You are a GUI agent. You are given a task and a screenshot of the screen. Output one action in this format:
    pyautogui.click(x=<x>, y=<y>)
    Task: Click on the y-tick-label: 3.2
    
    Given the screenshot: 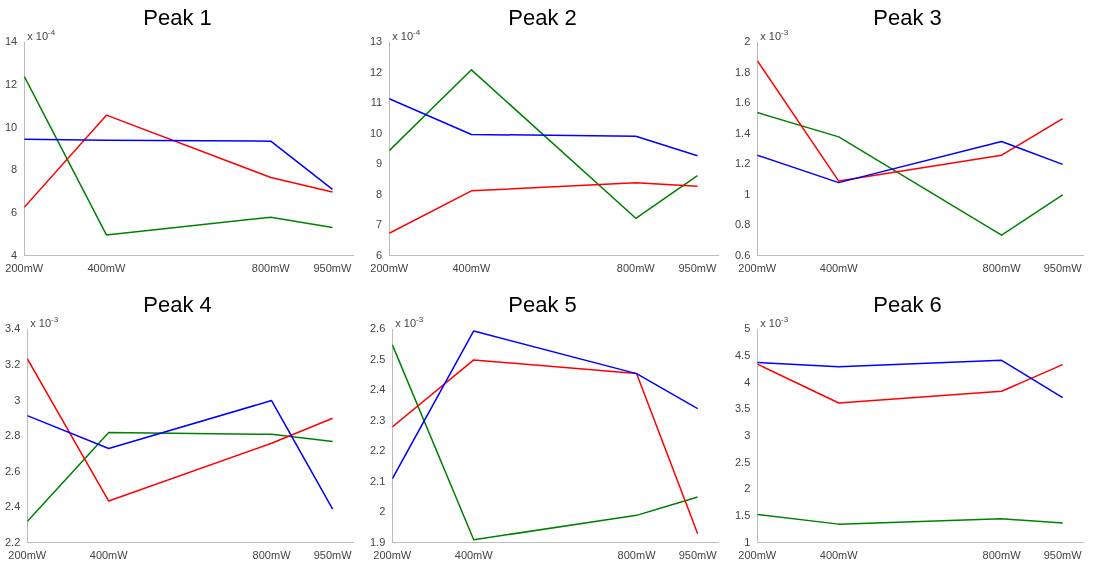 What is the action you would take?
    pyautogui.click(x=12, y=364)
    